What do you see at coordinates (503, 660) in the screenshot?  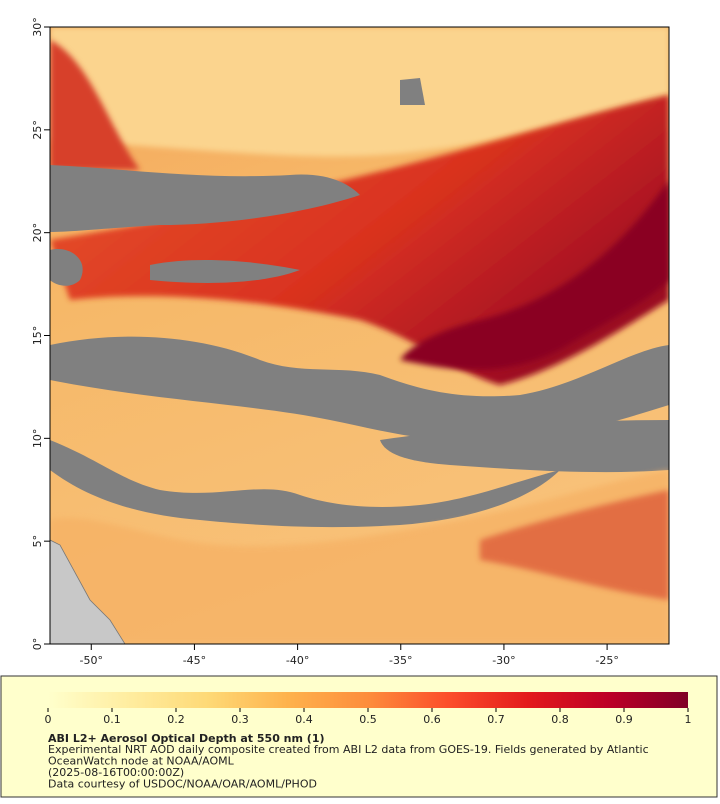 I see `x-tick-label: -30°` at bounding box center [503, 660].